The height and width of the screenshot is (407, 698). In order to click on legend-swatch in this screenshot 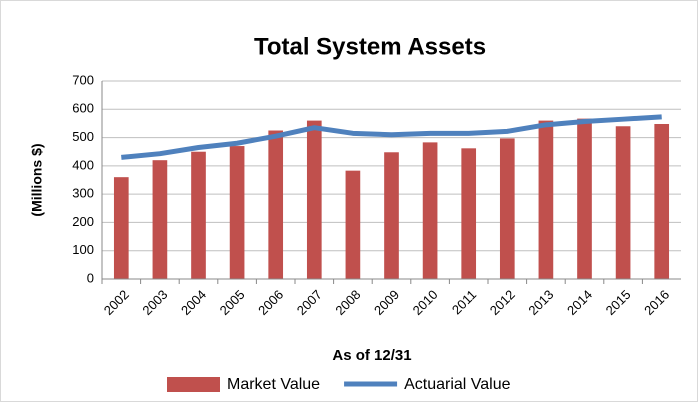, I will do `click(193, 384)`.